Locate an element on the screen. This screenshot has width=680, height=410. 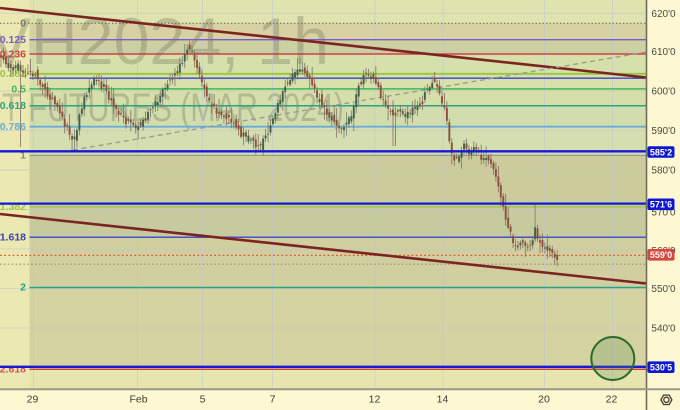
svg-text: 20 is located at coordinates (544, 400).